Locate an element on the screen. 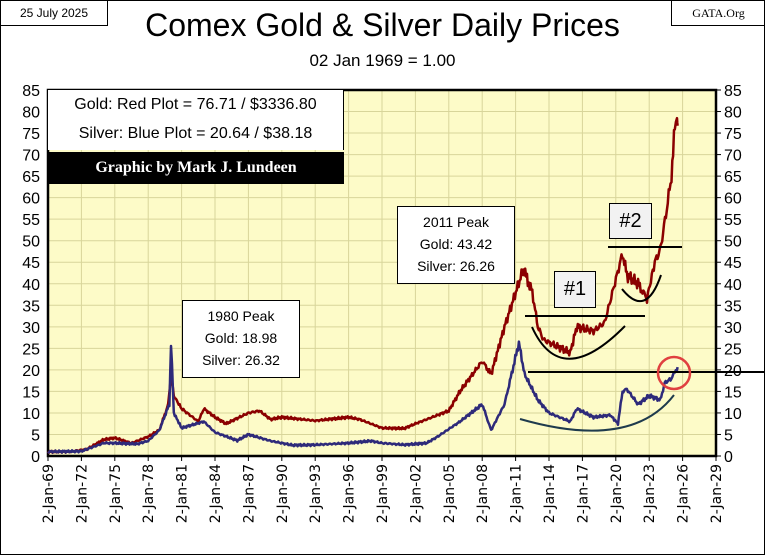  x-tick-label: 2-Jan-99 is located at coordinates (383, 493).